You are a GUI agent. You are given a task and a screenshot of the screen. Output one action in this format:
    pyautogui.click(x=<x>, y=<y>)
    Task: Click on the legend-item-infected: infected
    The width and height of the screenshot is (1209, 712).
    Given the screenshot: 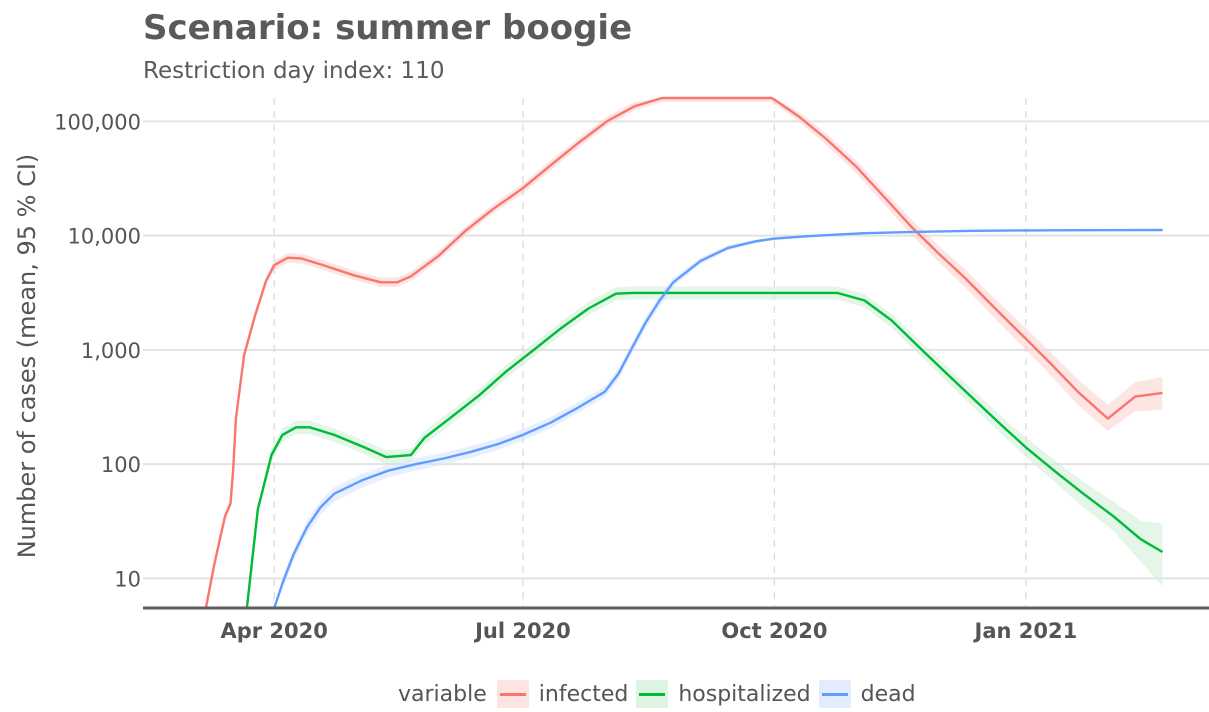 What is the action you would take?
    pyautogui.click(x=562, y=694)
    